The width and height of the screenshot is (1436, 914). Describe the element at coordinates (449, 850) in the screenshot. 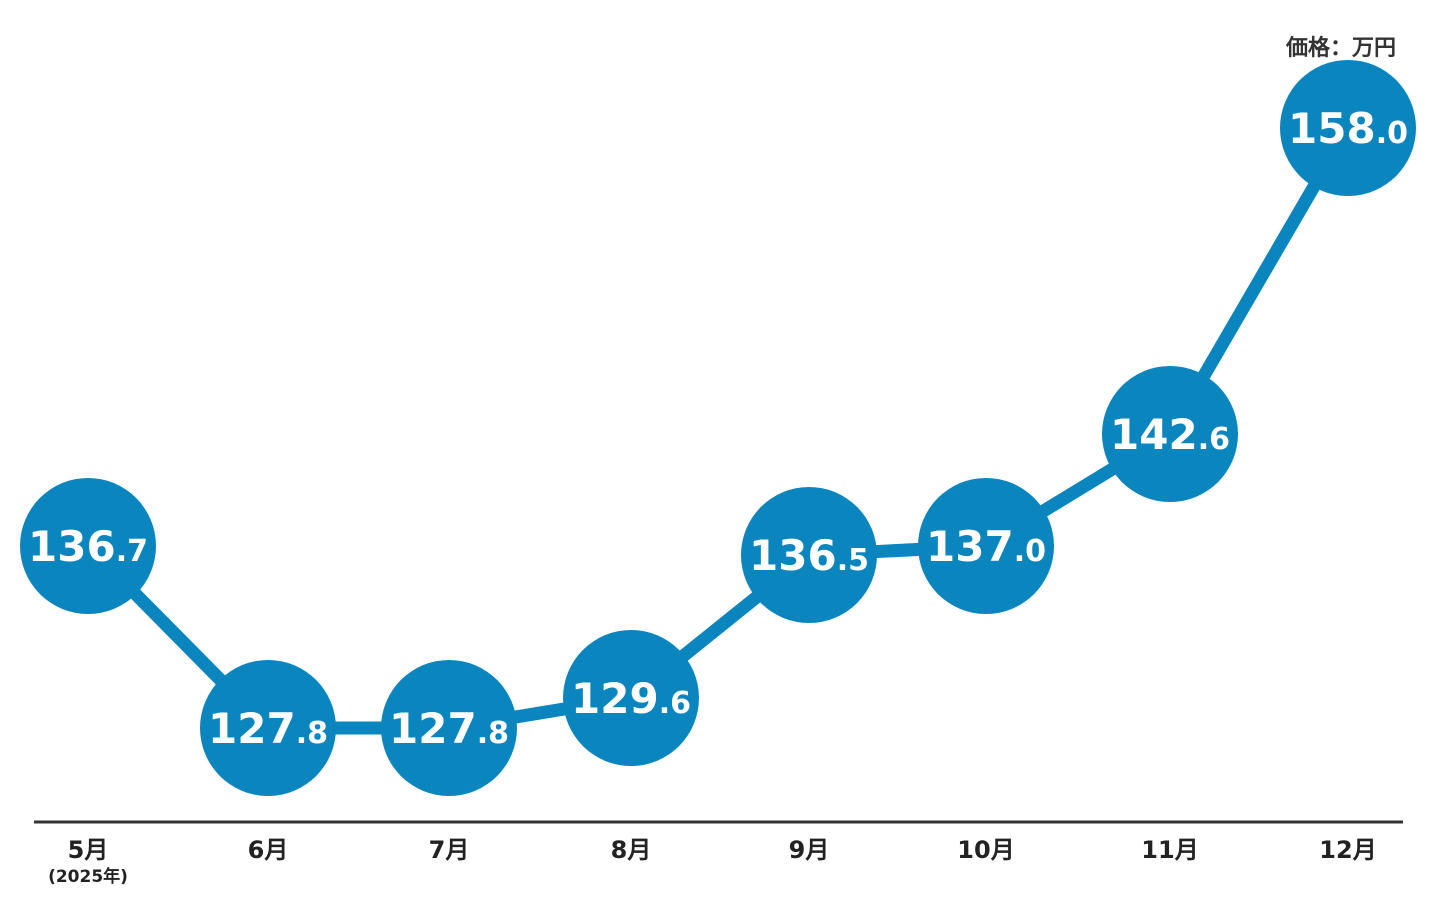

I see `x-tick-label: 7月` at that location.